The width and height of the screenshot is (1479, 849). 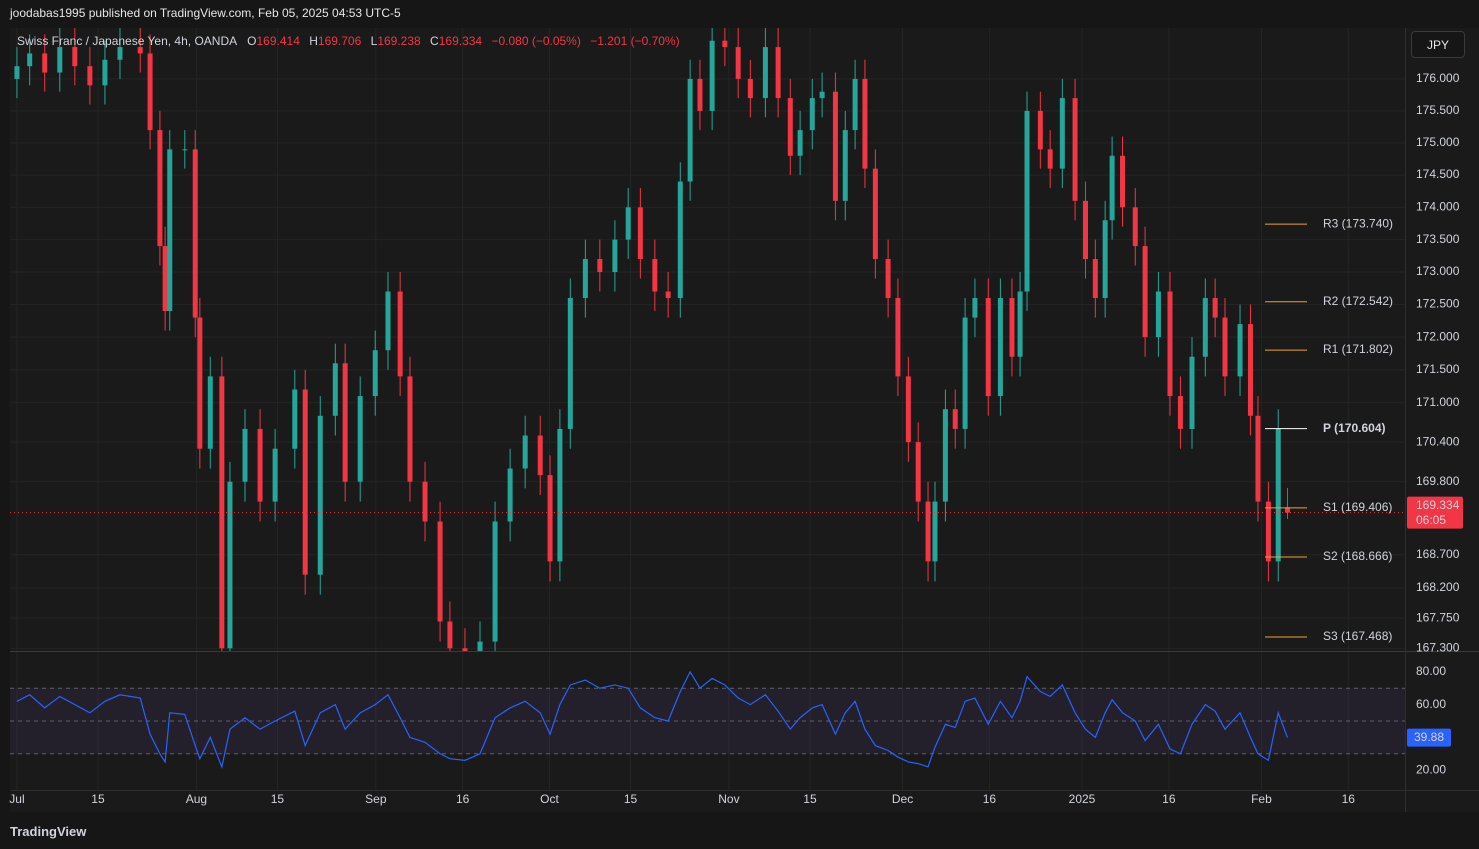 What do you see at coordinates (1261, 799) in the screenshot?
I see `x-tick-label: Feb` at bounding box center [1261, 799].